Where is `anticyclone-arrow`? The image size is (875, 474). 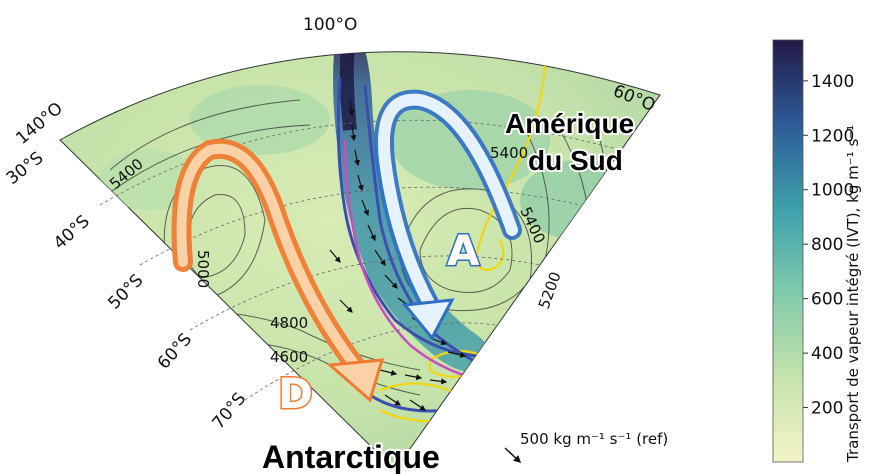
anticyclone-arrow is located at coordinates (448, 215).